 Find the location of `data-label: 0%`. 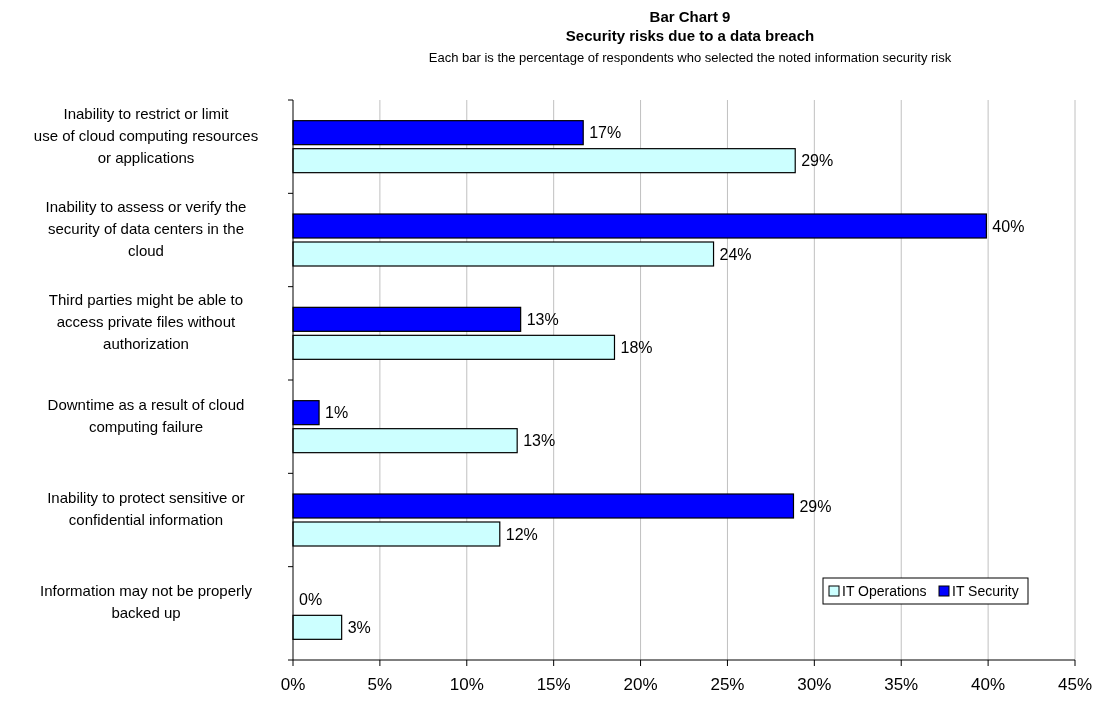

data-label: 0% is located at coordinates (311, 599).